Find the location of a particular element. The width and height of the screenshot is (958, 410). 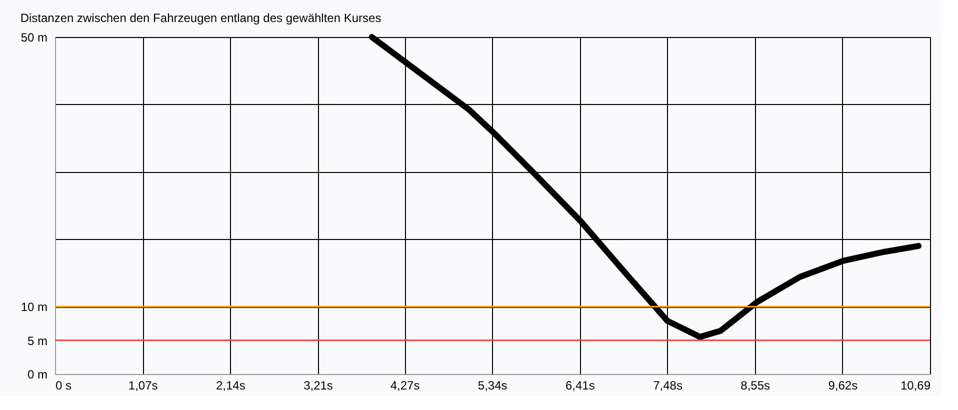

x-tick-label: 6,41s is located at coordinates (580, 385).